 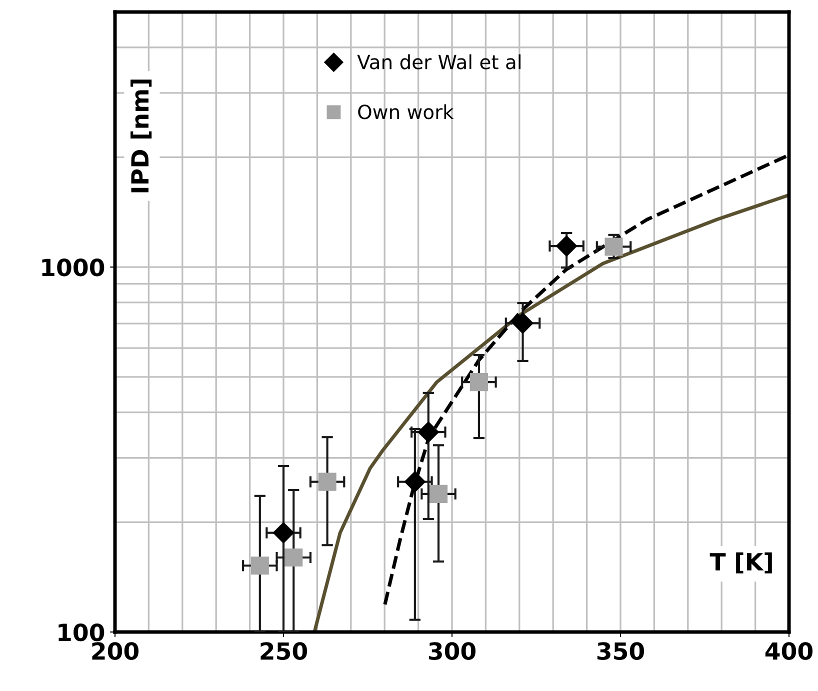 I want to click on x-tick-label: 300, so click(x=452, y=651).